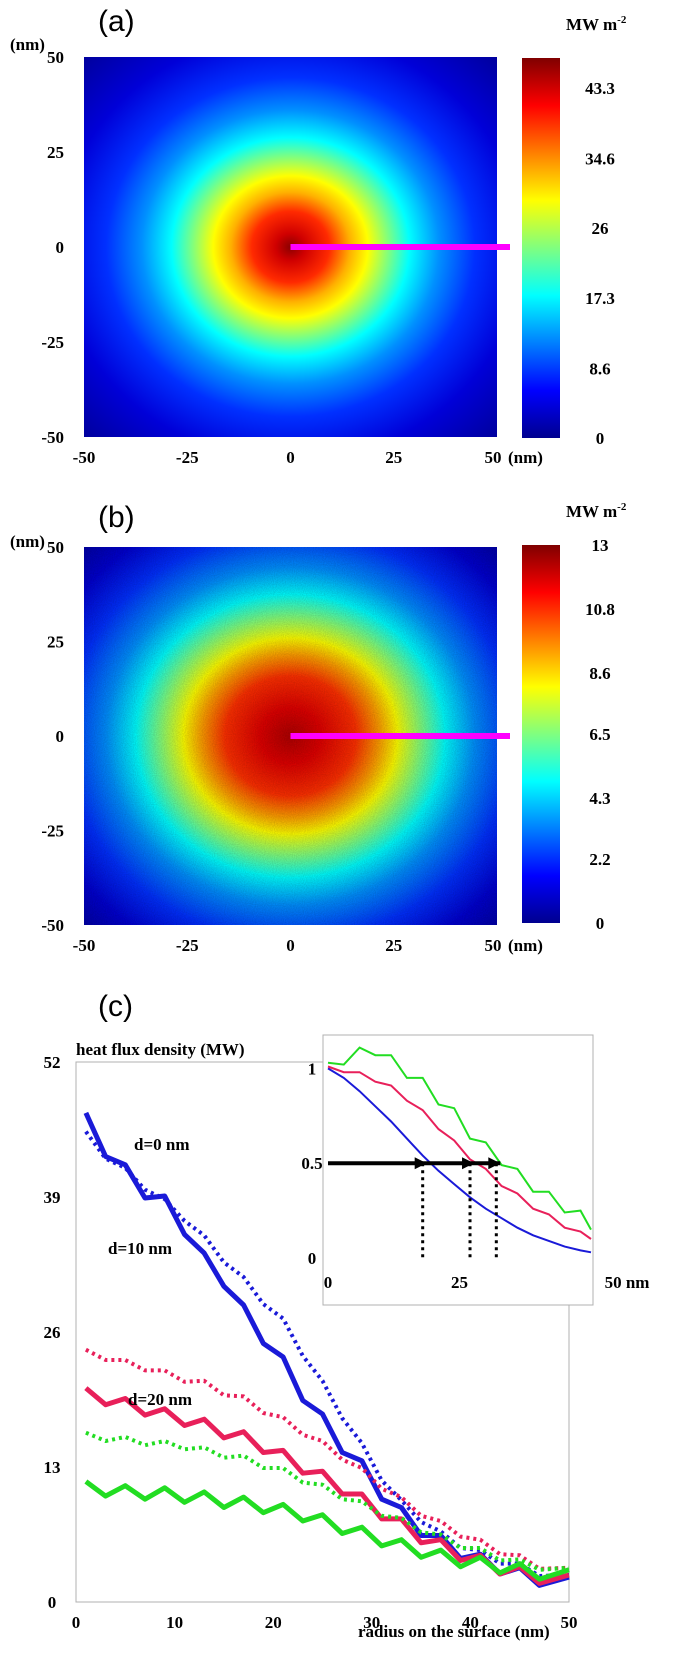  Describe the element at coordinates (371, 1622) in the screenshot. I see `x-tick-label: 30` at that location.